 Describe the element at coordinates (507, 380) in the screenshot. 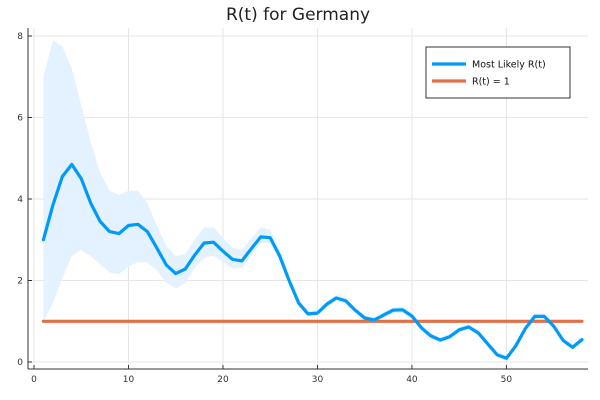

I see `x-tick-label: 50` at that location.